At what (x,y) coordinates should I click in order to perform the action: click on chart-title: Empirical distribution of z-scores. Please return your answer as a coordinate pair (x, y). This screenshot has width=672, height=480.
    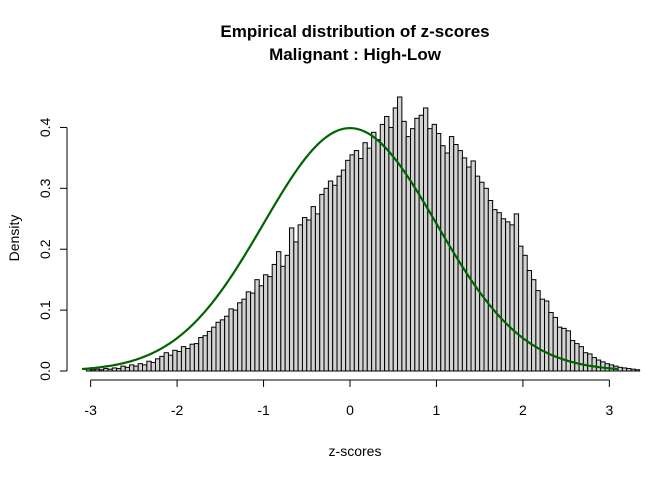
    Looking at the image, I should click on (354, 31).